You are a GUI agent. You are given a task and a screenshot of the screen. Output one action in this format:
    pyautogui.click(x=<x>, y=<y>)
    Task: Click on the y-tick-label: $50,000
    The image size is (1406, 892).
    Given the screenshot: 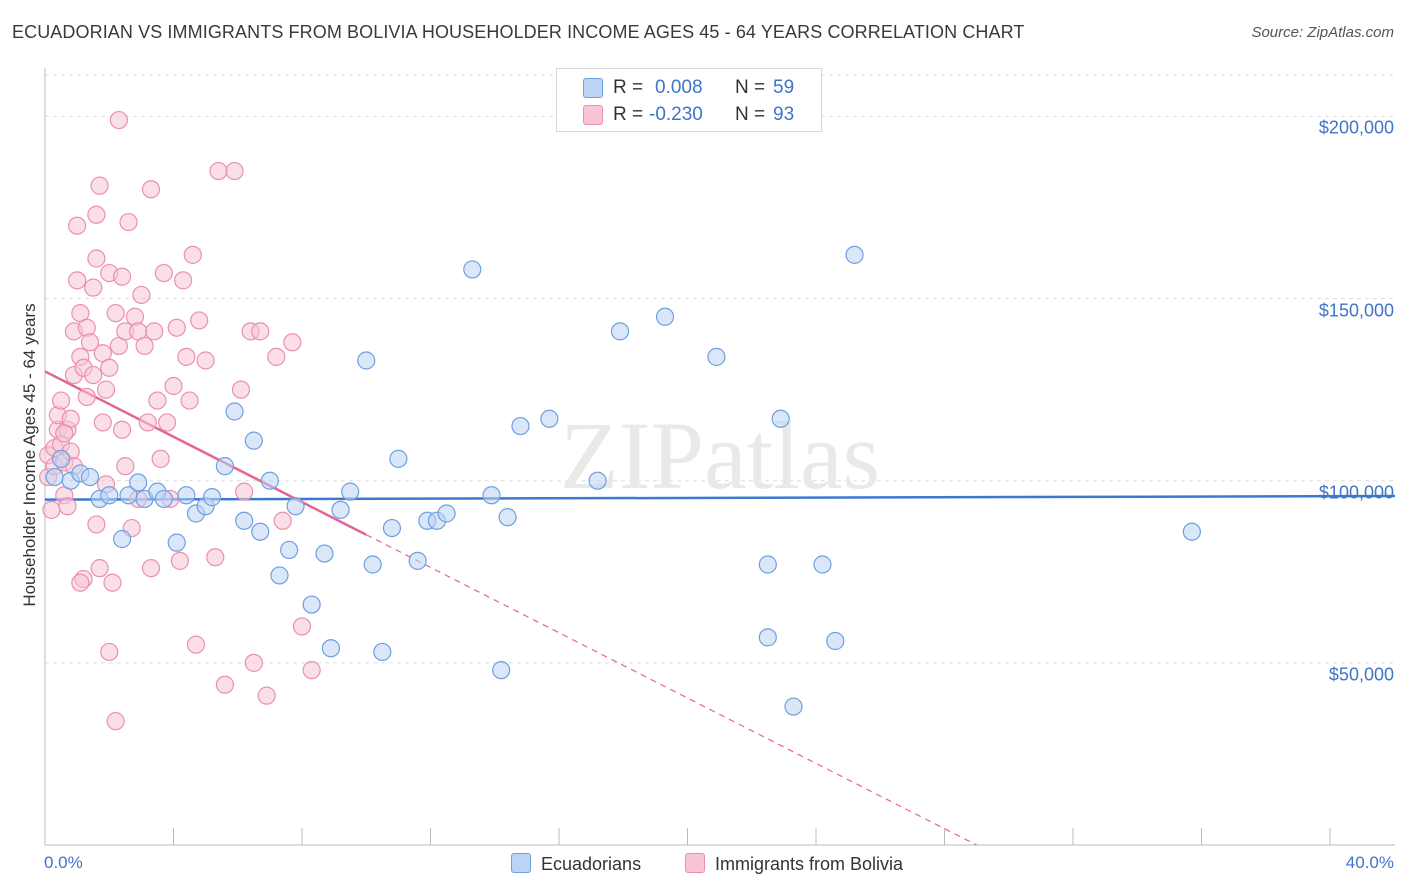 What is the action you would take?
    pyautogui.click(x=1361, y=674)
    